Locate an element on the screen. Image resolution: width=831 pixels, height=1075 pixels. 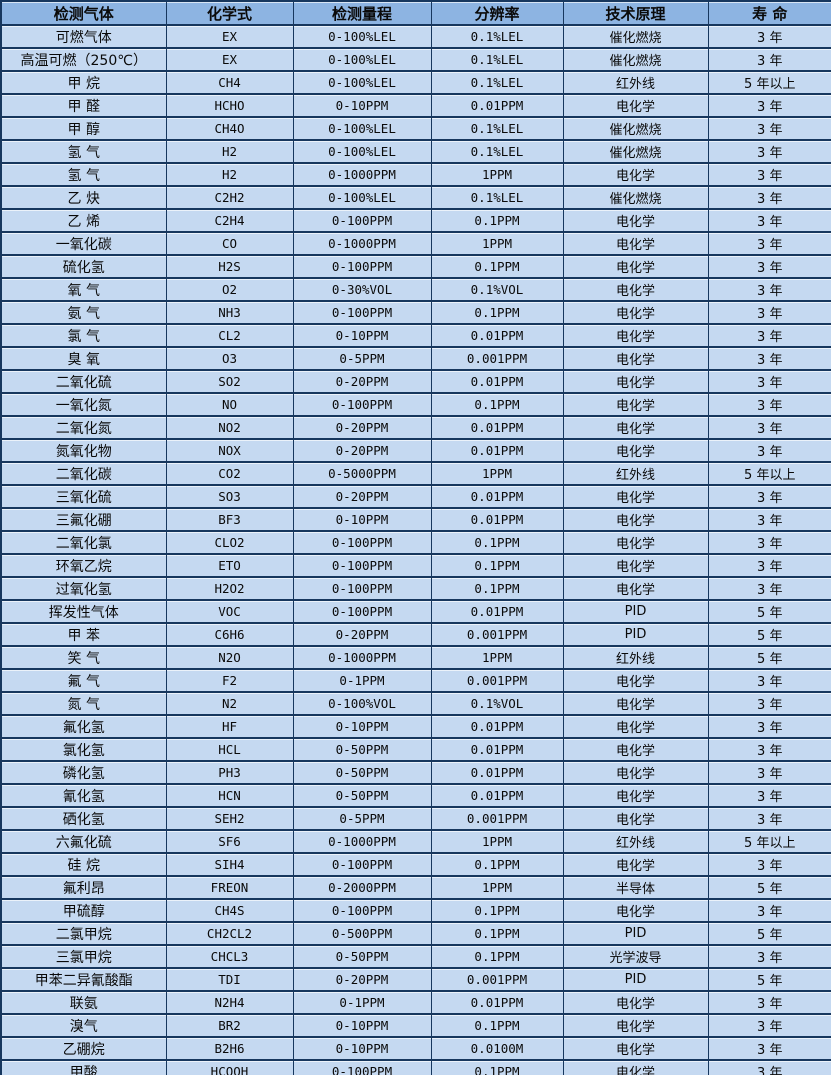
table-row: 甲 烷 CH4 0-100%LEL 0.1%LEL 红外线 5 年以上 is located at coordinates (415, 82).